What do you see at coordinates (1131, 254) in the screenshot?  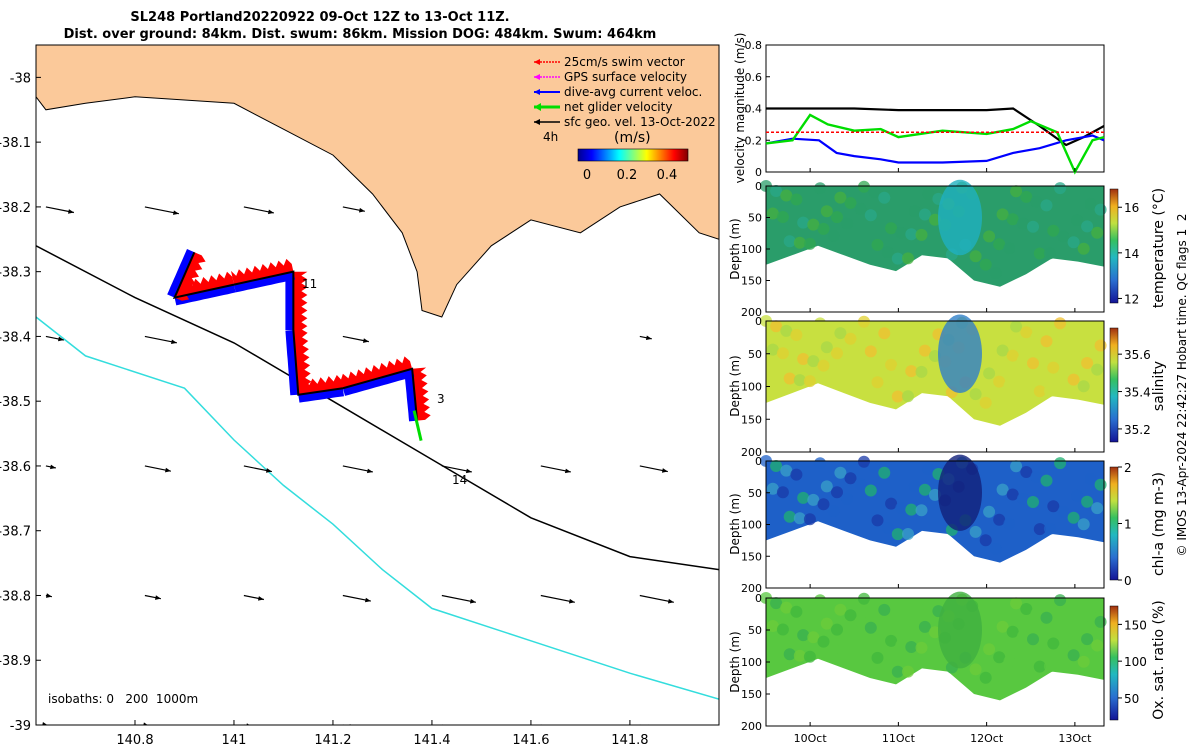 I see `colorbar-tick-label: 14` at bounding box center [1131, 254].